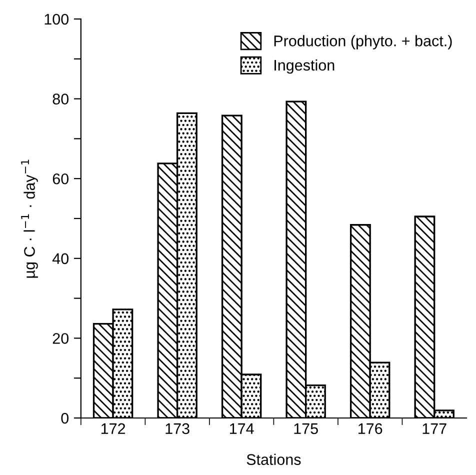  Describe the element at coordinates (60, 99) in the screenshot. I see `y-tick-label: 80` at that location.